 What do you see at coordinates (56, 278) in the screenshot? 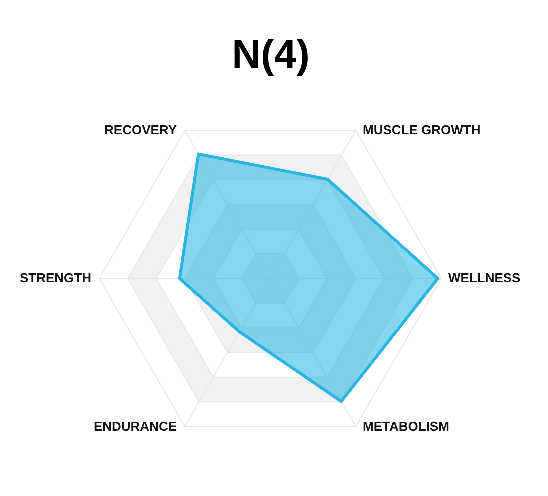
I see `spoke-label: STRENGTH` at bounding box center [56, 278].